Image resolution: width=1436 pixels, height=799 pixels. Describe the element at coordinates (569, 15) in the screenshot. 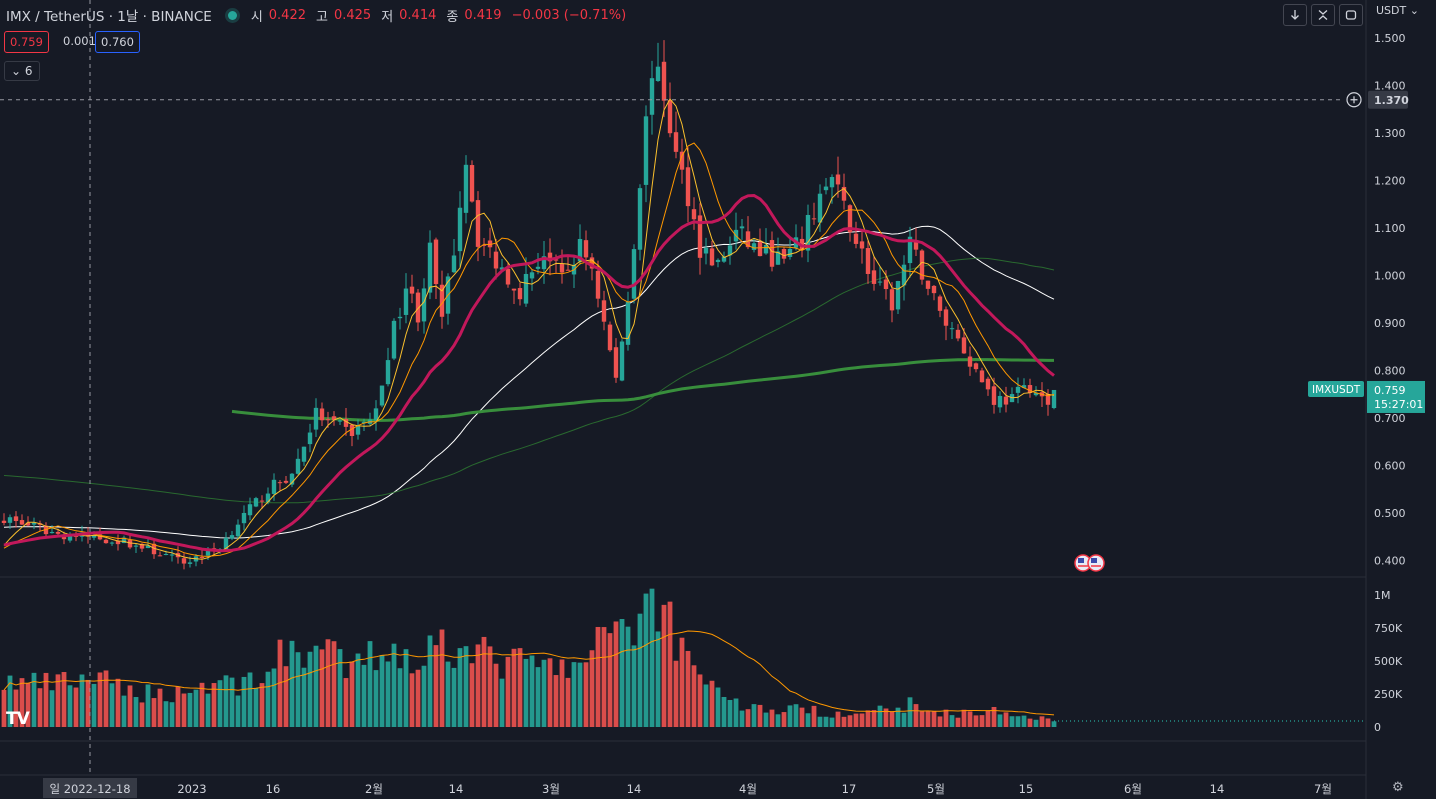

I see `change-value: −0.003 (−0.71%)` at that location.